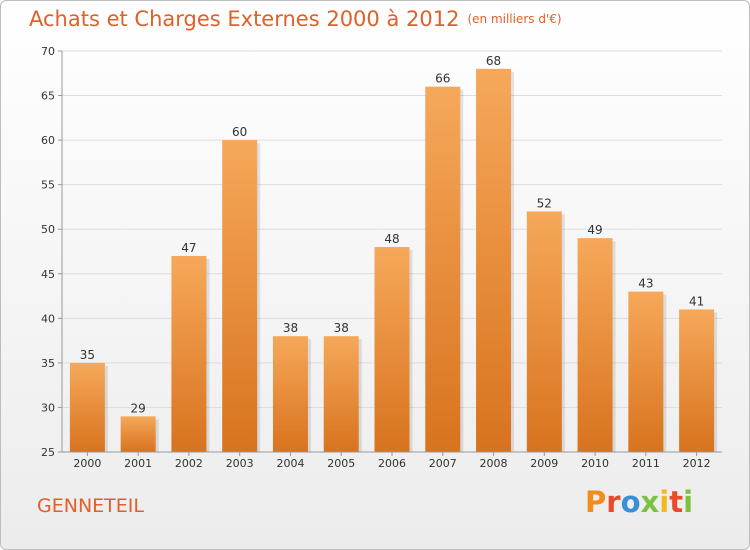  What do you see at coordinates (239, 132) in the screenshot?
I see `data-label: 60` at bounding box center [239, 132].